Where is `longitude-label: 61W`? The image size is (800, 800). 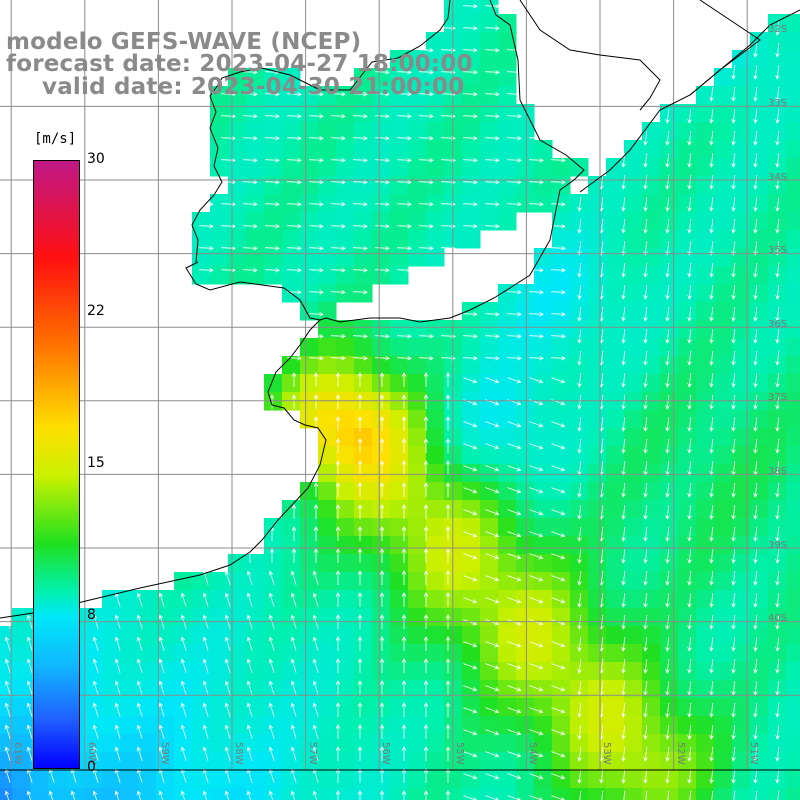
longitude-label: 61W is located at coordinates (18, 753).